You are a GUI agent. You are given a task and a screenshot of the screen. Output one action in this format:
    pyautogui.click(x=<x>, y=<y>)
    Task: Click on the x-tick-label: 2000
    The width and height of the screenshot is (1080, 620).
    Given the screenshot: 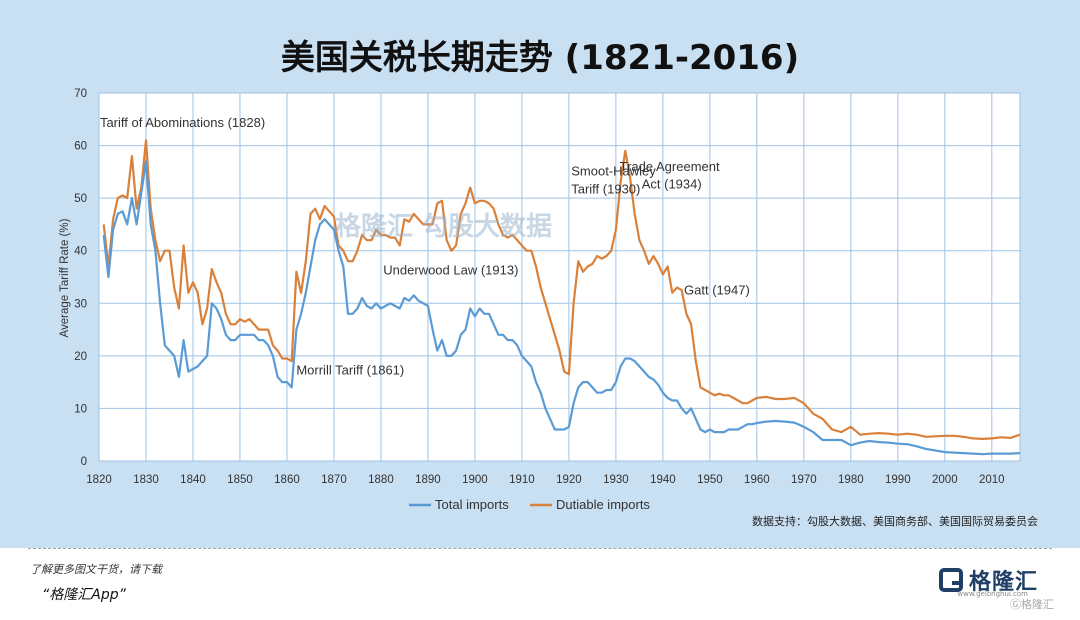 What is the action you would take?
    pyautogui.click(x=945, y=480)
    